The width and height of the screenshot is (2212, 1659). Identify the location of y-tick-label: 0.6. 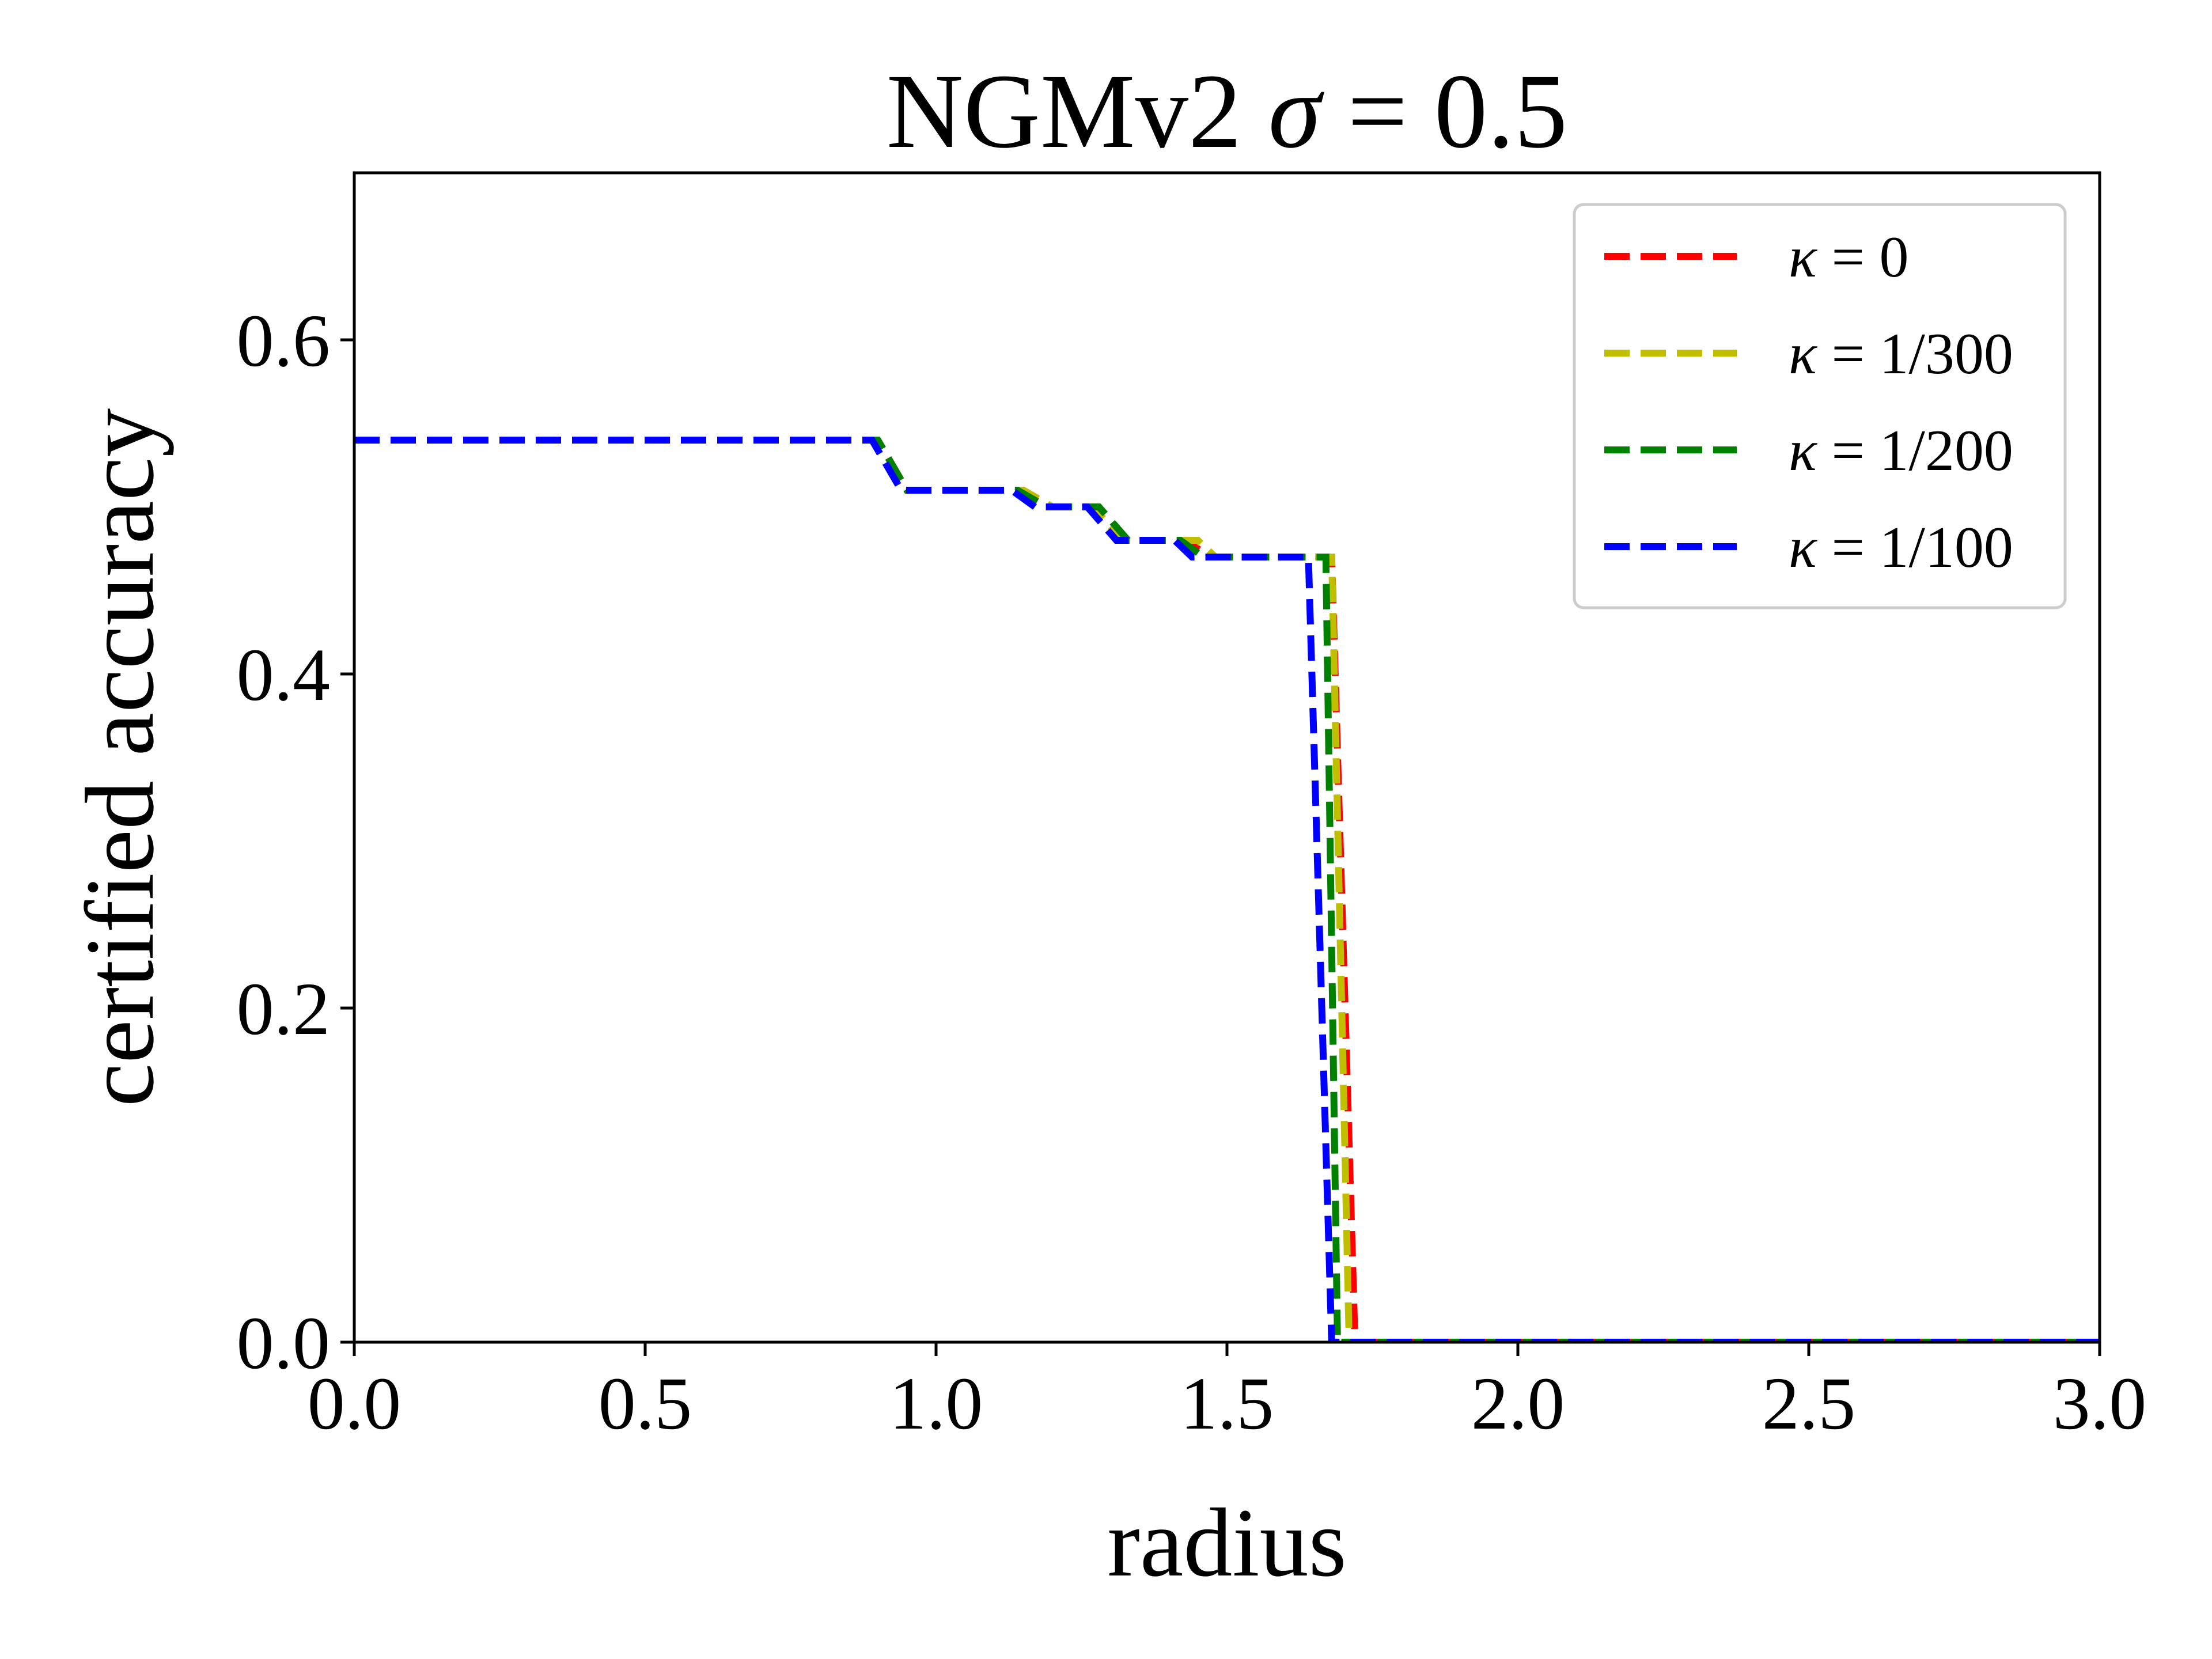
(284, 341).